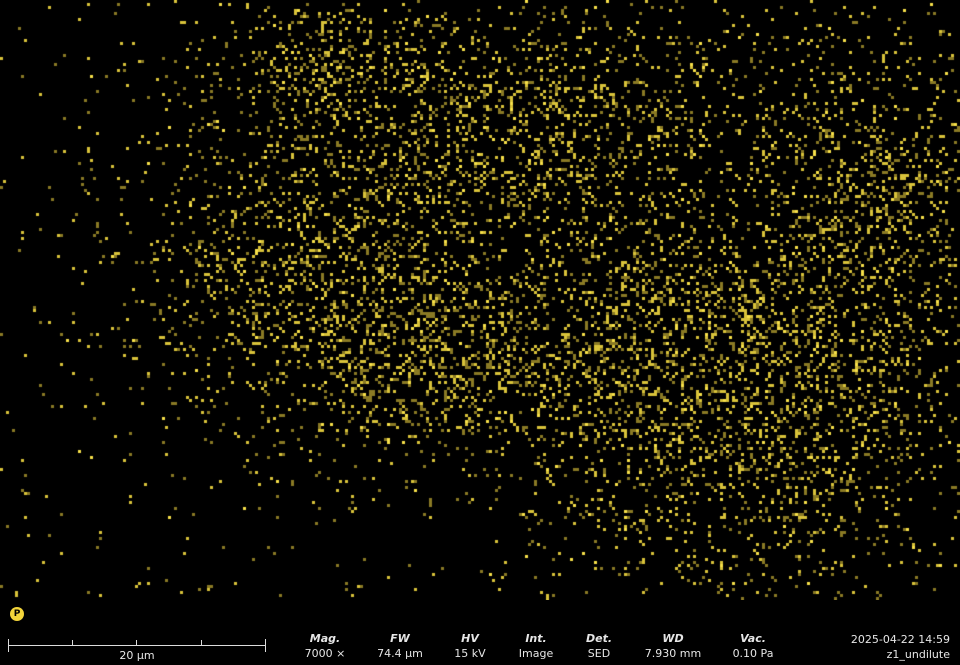 The image size is (960, 665). I want to click on param-label: FW, so click(400, 638).